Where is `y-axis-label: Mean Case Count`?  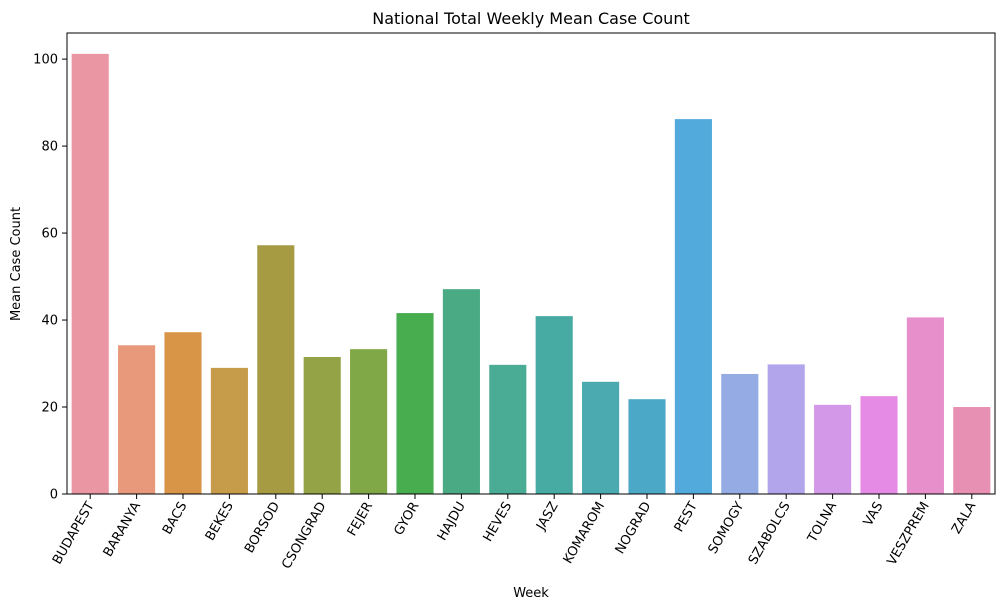
y-axis-label: Mean Case Count is located at coordinates (16, 264).